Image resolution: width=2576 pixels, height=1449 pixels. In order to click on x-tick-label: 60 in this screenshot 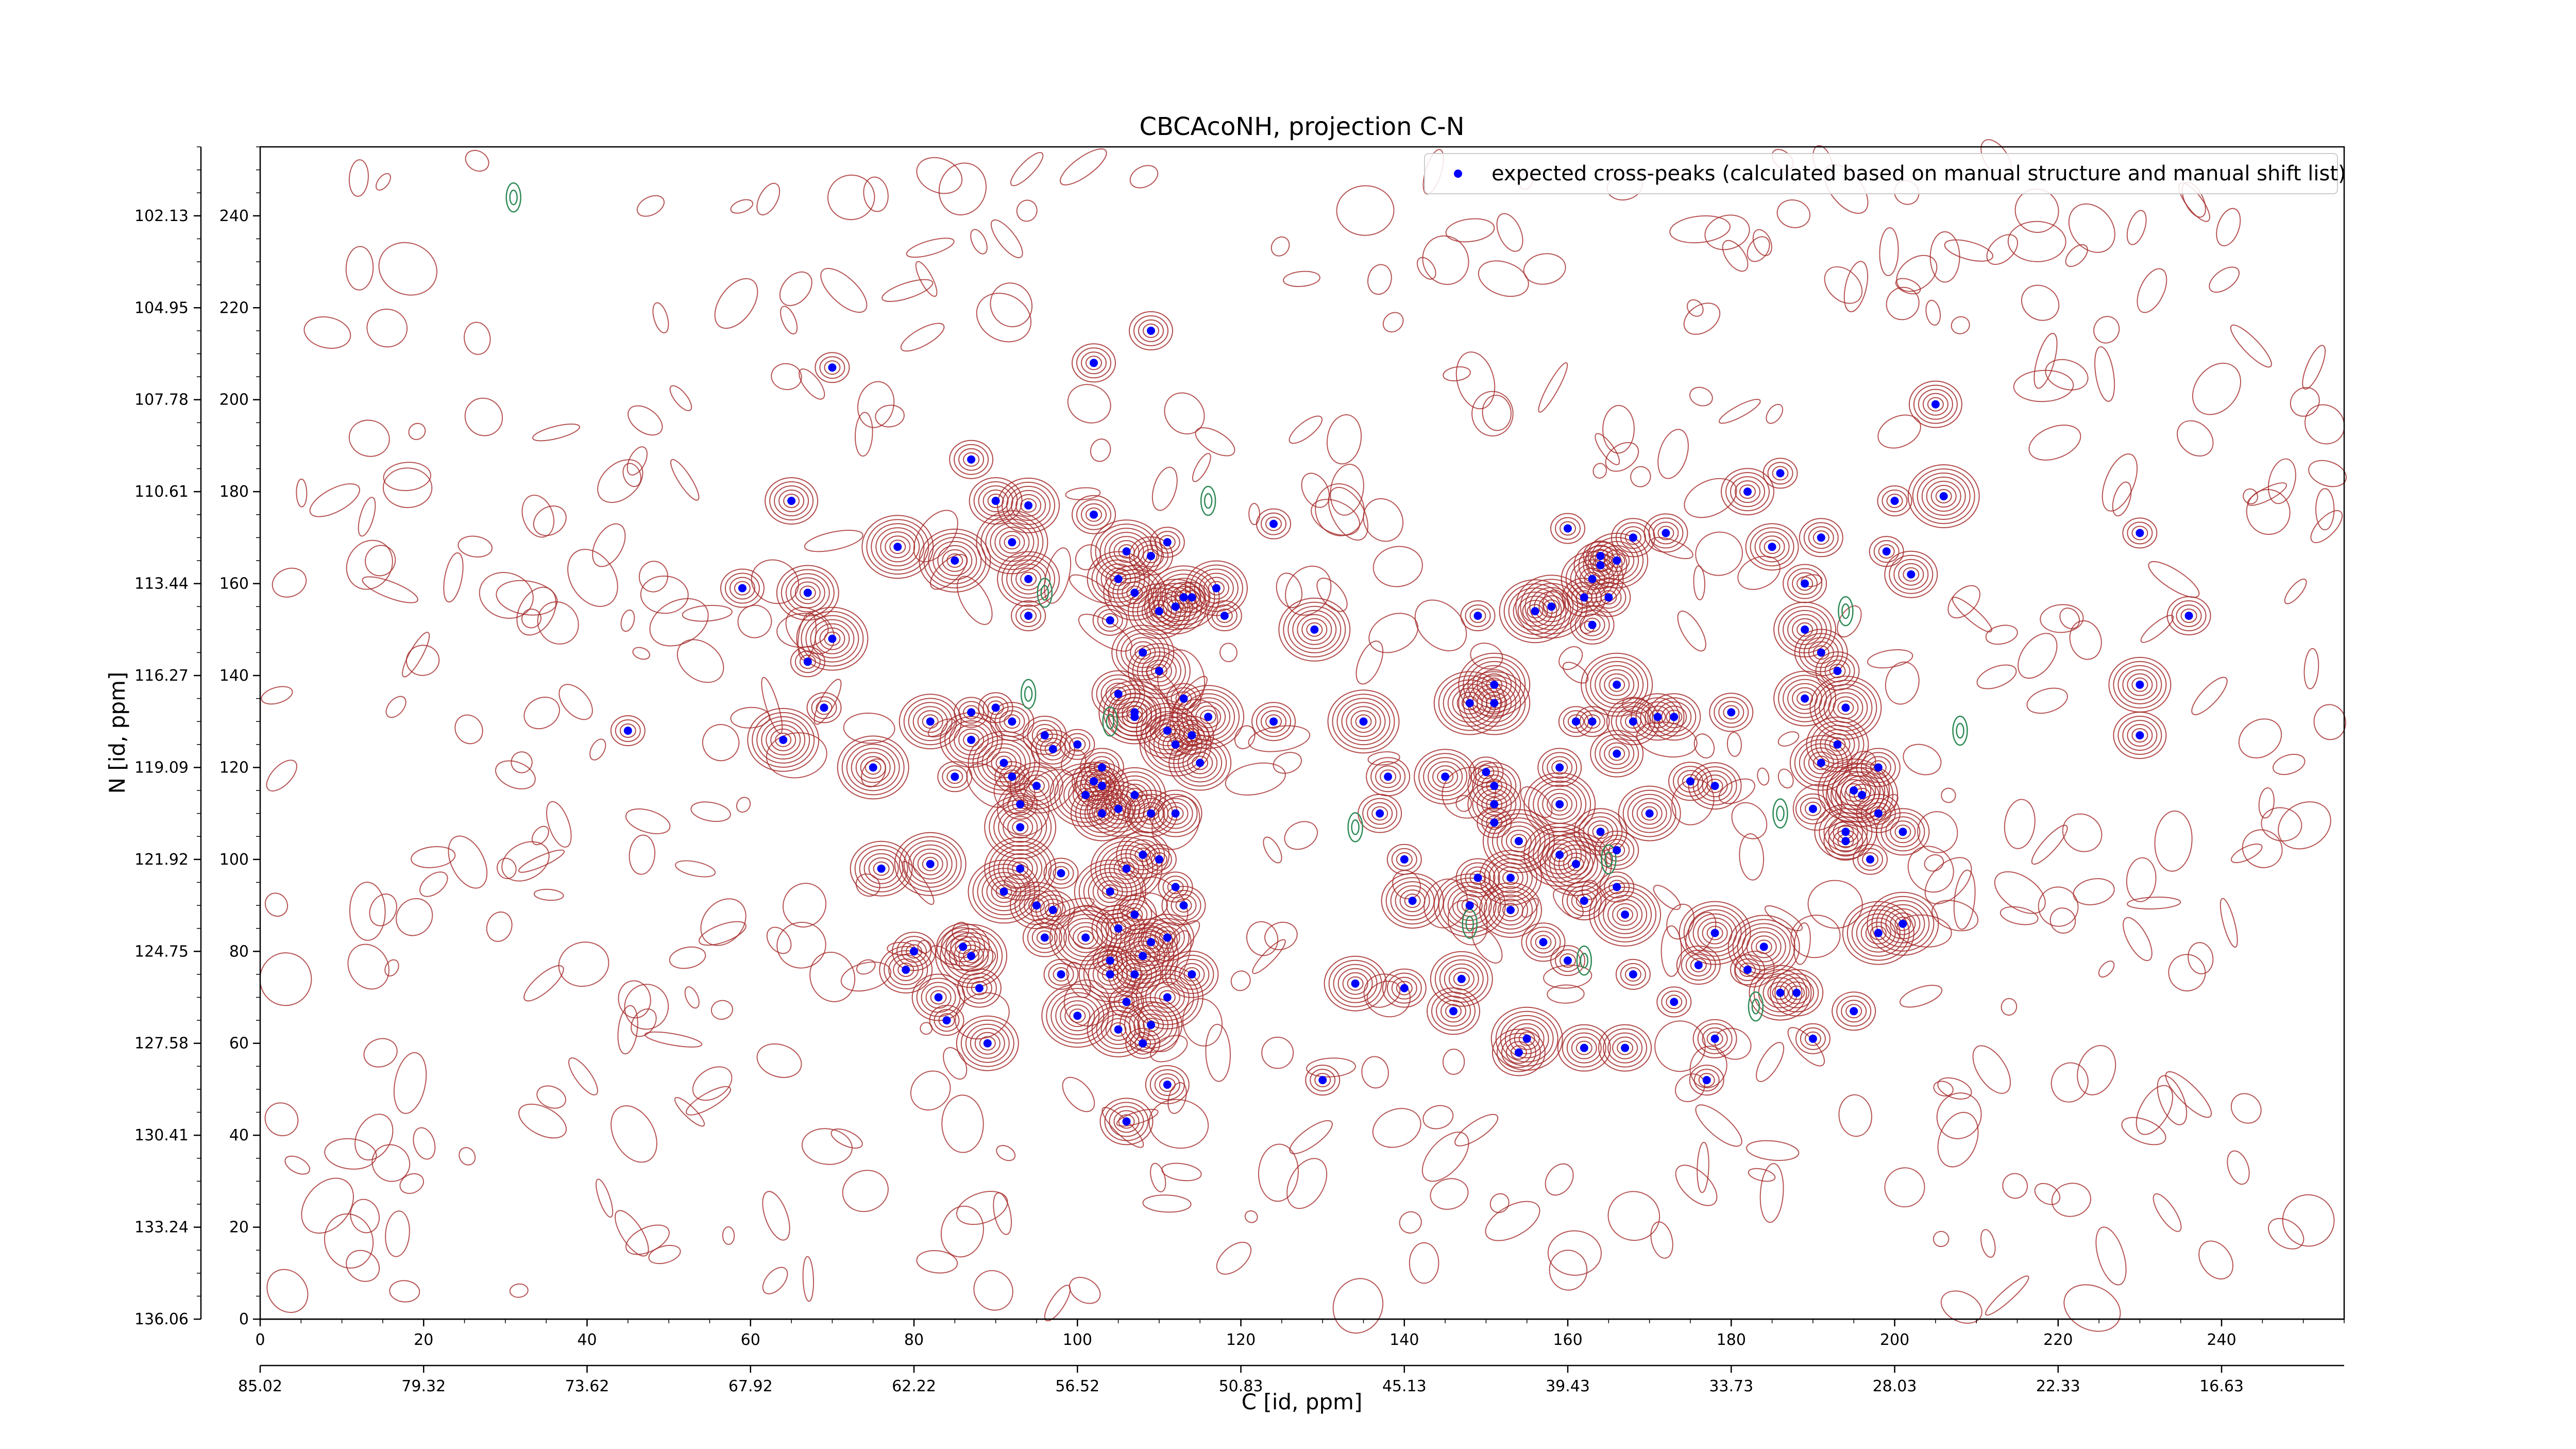, I will do `click(750, 1340)`.